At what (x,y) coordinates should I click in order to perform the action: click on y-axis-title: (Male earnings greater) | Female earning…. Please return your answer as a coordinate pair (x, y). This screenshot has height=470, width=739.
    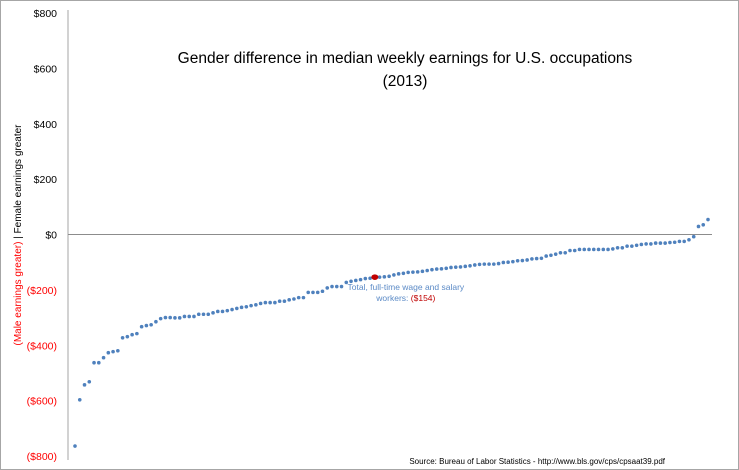
    Looking at the image, I should click on (18, 235).